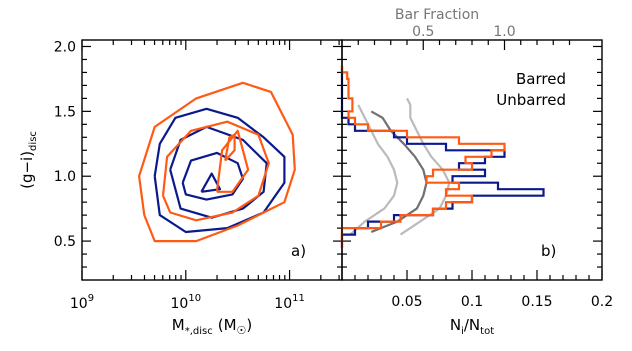  What do you see at coordinates (423, 32) in the screenshot?
I see `bar-fraction-tick-label: 0.5` at bounding box center [423, 32].